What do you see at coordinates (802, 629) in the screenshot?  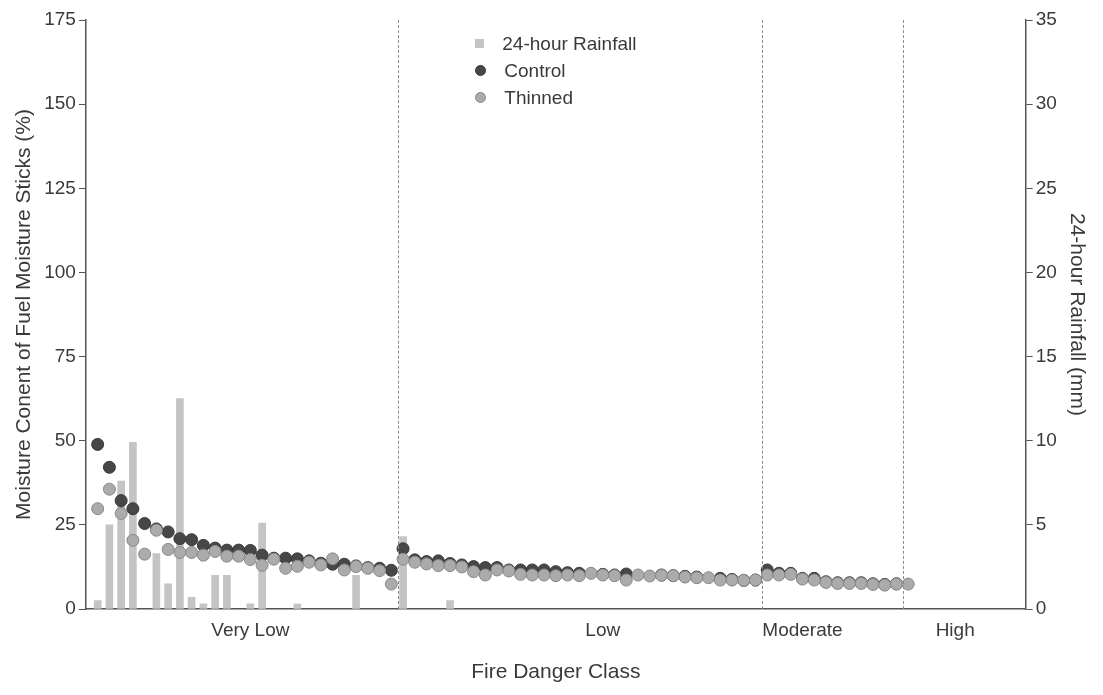 I see `x-tick-label: Moderate` at bounding box center [802, 629].